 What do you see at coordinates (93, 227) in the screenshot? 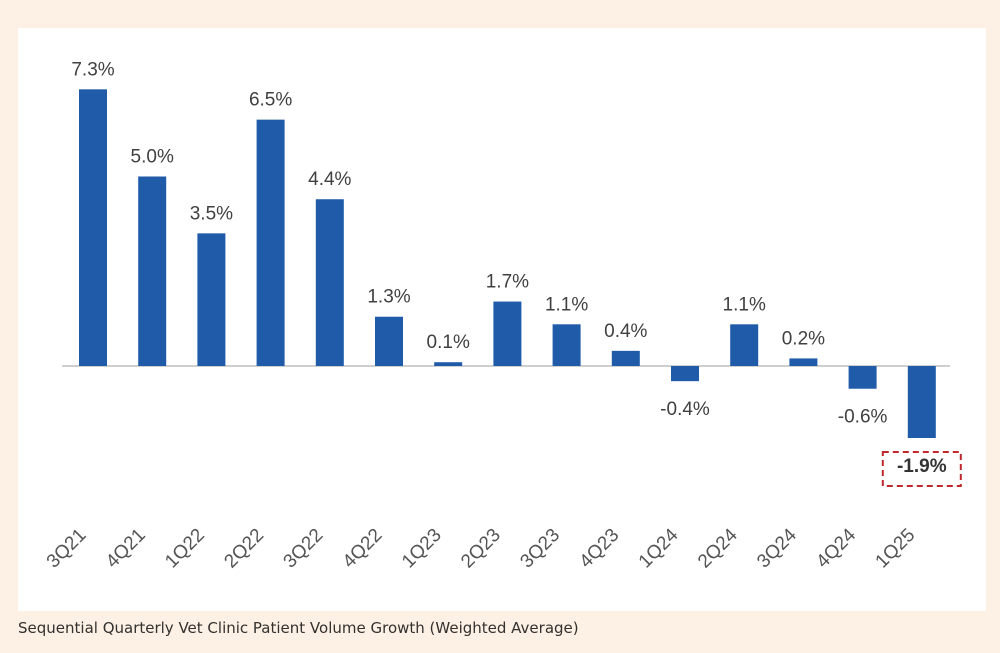
I see `bar-3Q21` at bounding box center [93, 227].